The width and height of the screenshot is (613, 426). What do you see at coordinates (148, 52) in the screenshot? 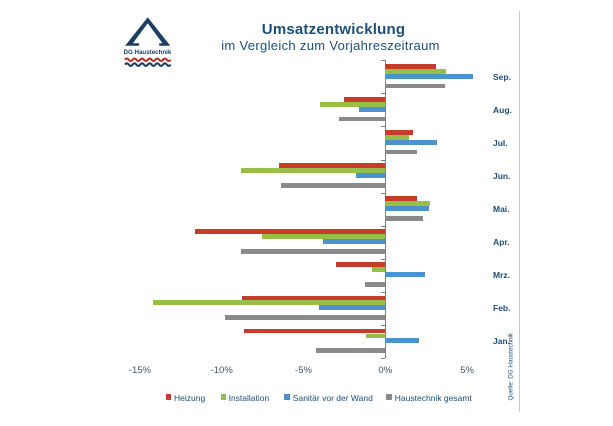
I see `svg-text: DG Haustechnik` at bounding box center [148, 52].